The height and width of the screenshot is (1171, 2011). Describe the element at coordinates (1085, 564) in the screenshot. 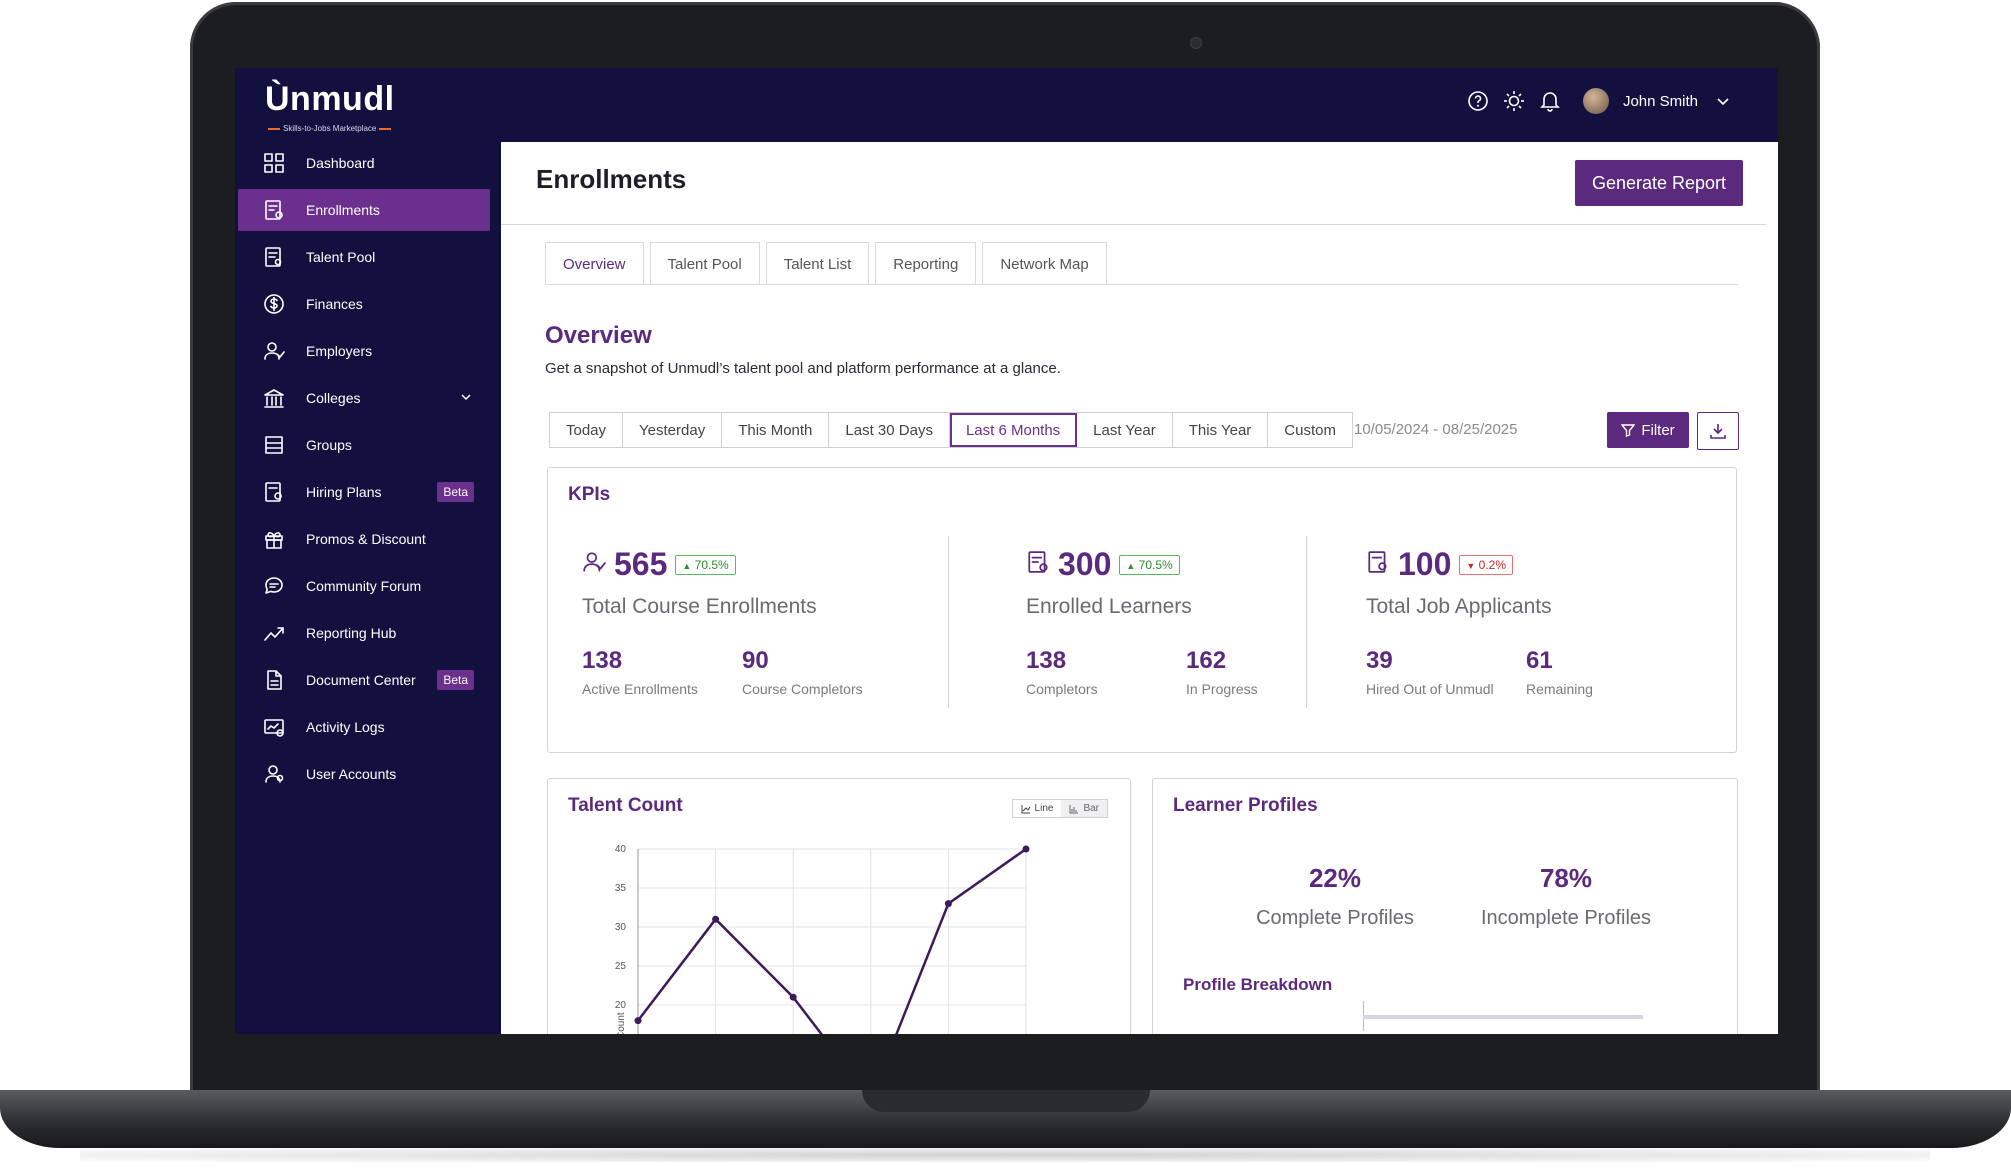

I see `kpi-value: 300` at that location.